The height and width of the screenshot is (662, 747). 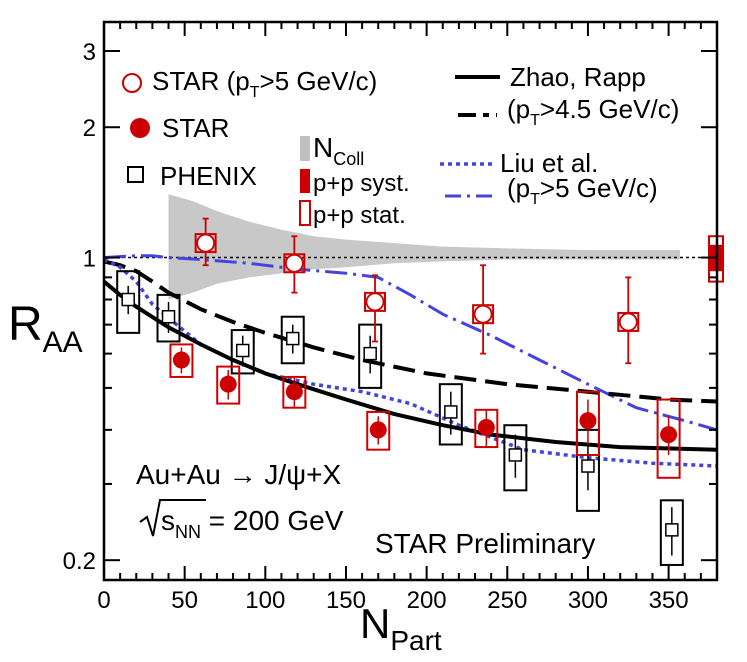 I want to click on legend-phenix-marker, so click(x=135, y=174).